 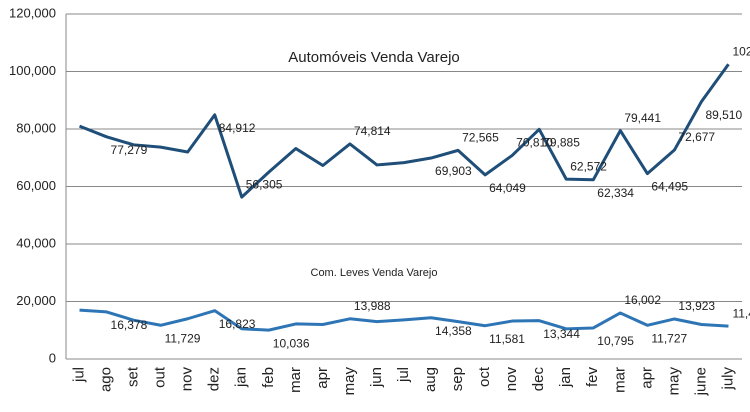 What do you see at coordinates (592, 377) in the screenshot?
I see `x-tick-label: fev` at bounding box center [592, 377].